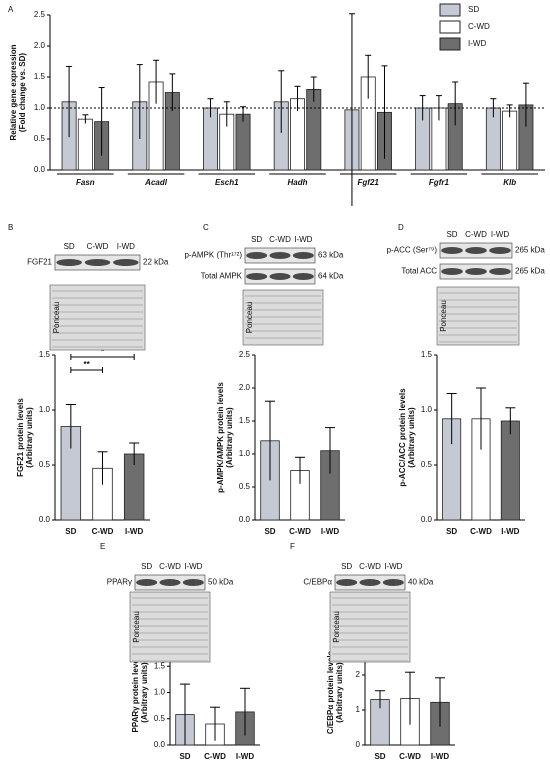  Describe the element at coordinates (336, 627) in the screenshot. I see `ponceau-label: Ponceau` at that location.